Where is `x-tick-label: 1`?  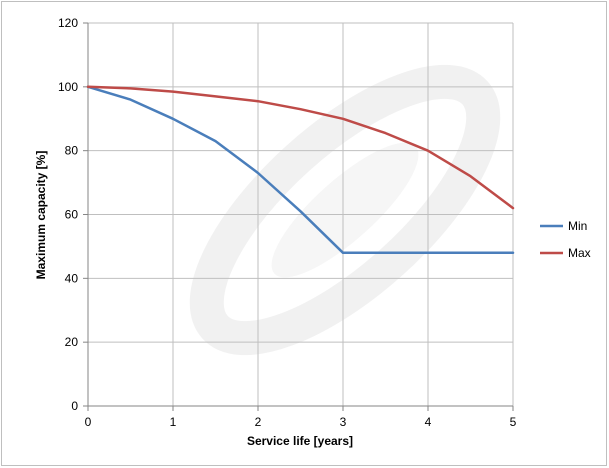 x-tick-label: 1 is located at coordinates (173, 422).